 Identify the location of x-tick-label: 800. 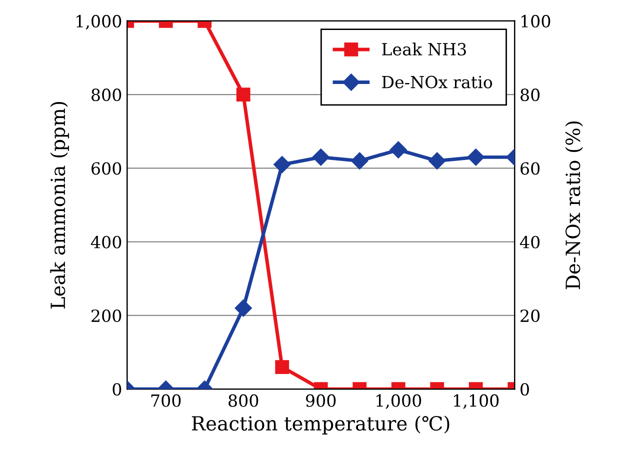
(243, 400).